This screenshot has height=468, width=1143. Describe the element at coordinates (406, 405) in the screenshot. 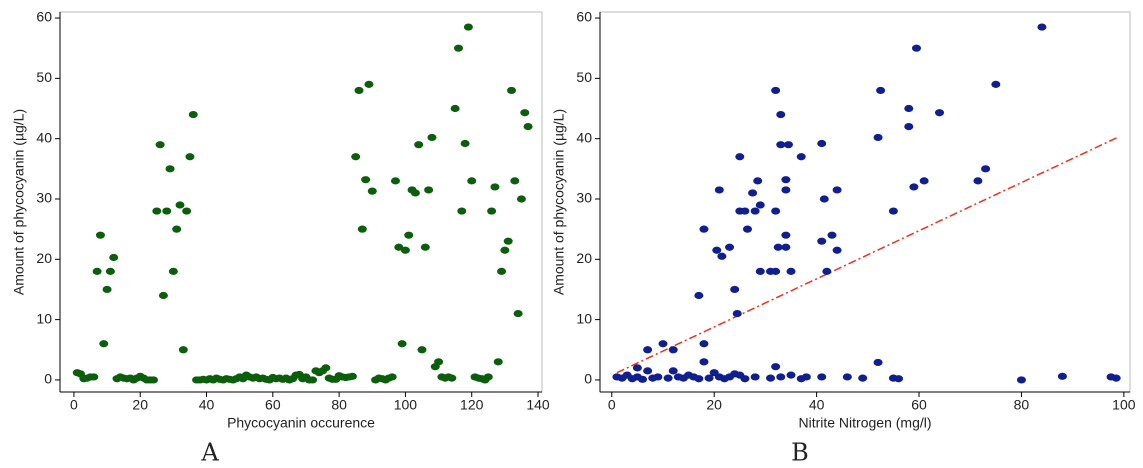

I see `x-tick-label: 100` at that location.